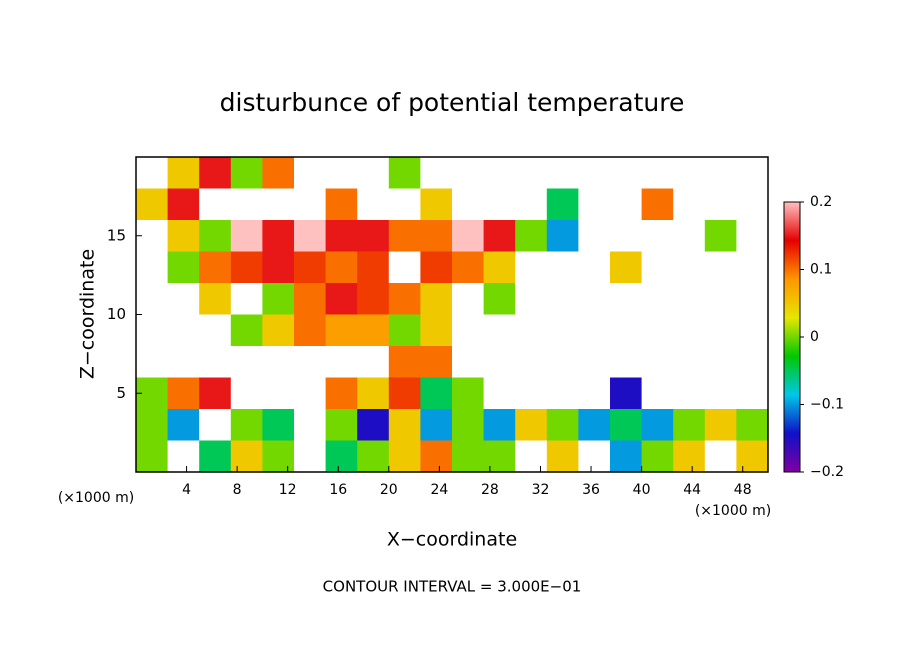 This screenshot has height=654, width=904. Describe the element at coordinates (96, 498) in the screenshot. I see `x-unit: (×1000 m)` at that location.